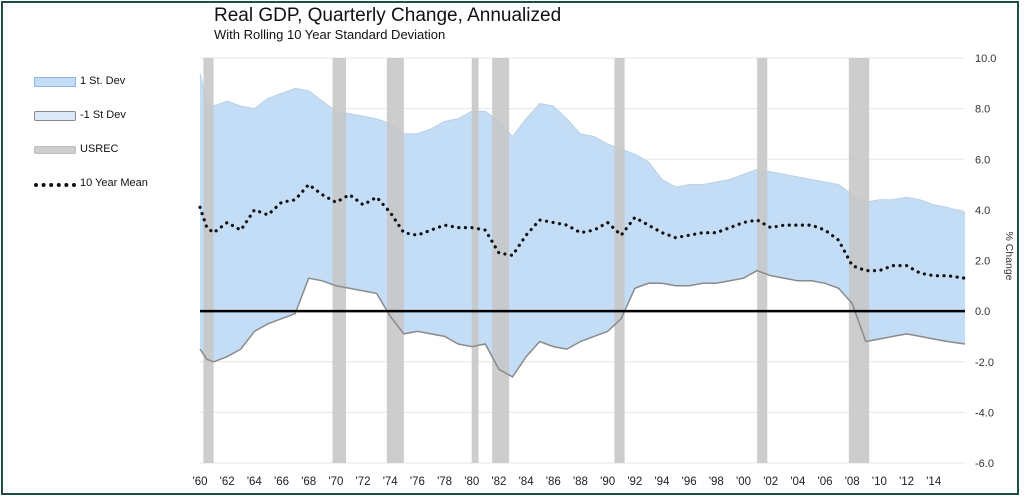 Image resolution: width=1024 pixels, height=500 pixels. What do you see at coordinates (770, 482) in the screenshot?
I see `x-tick-label: '02` at bounding box center [770, 482].